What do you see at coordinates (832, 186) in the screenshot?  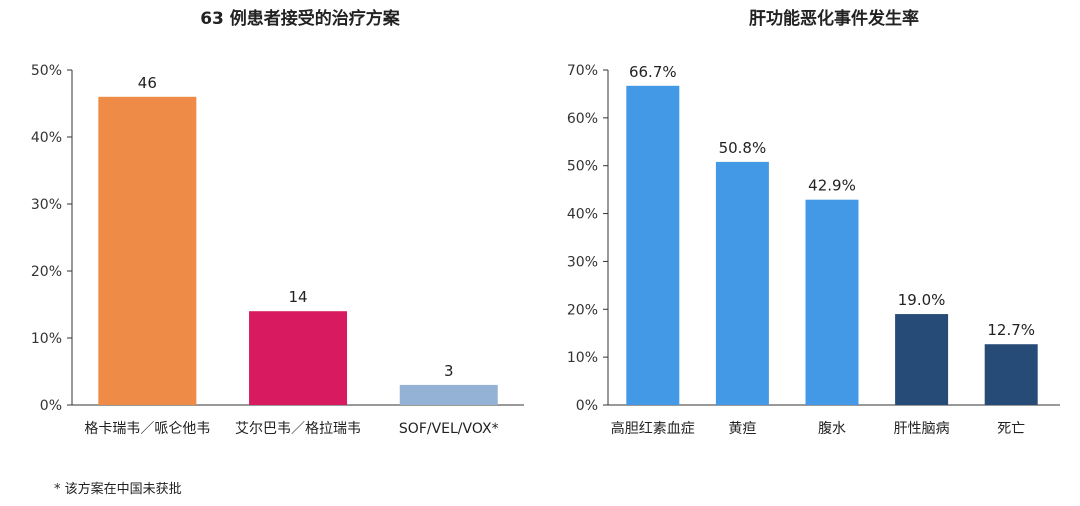 I see `bar-value-label: 42.9%` at bounding box center [832, 186].